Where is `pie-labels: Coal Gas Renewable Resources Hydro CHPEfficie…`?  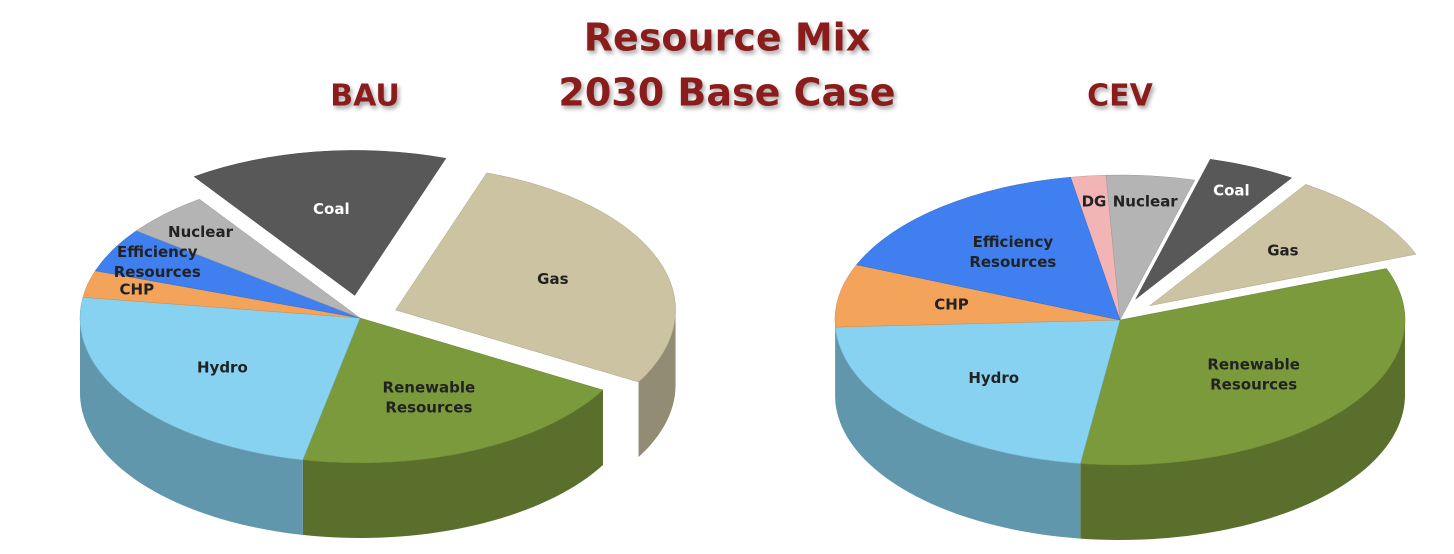 pie-labels: Coal Gas Renewable Resources Hydro CHPEfficie… is located at coordinates (341, 308).